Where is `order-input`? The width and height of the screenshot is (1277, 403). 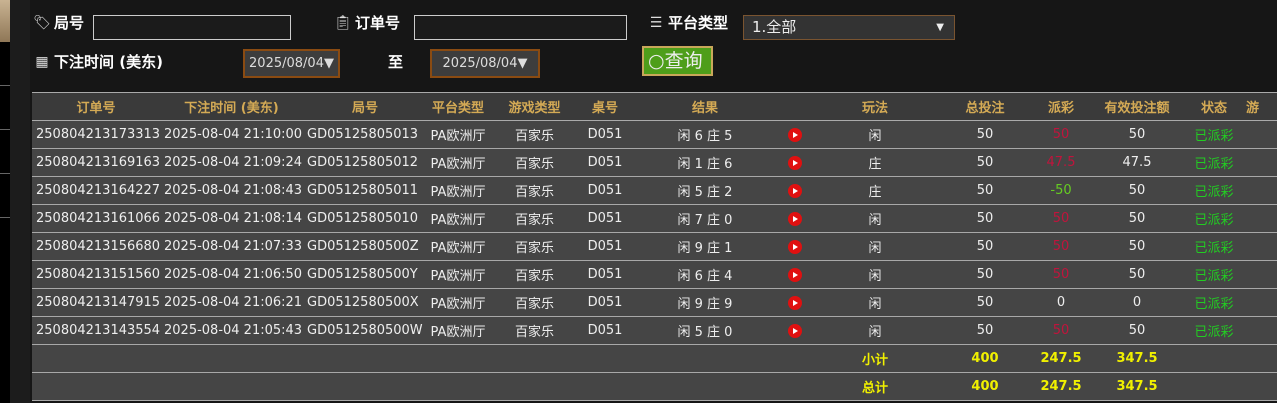
order-input is located at coordinates (520, 27).